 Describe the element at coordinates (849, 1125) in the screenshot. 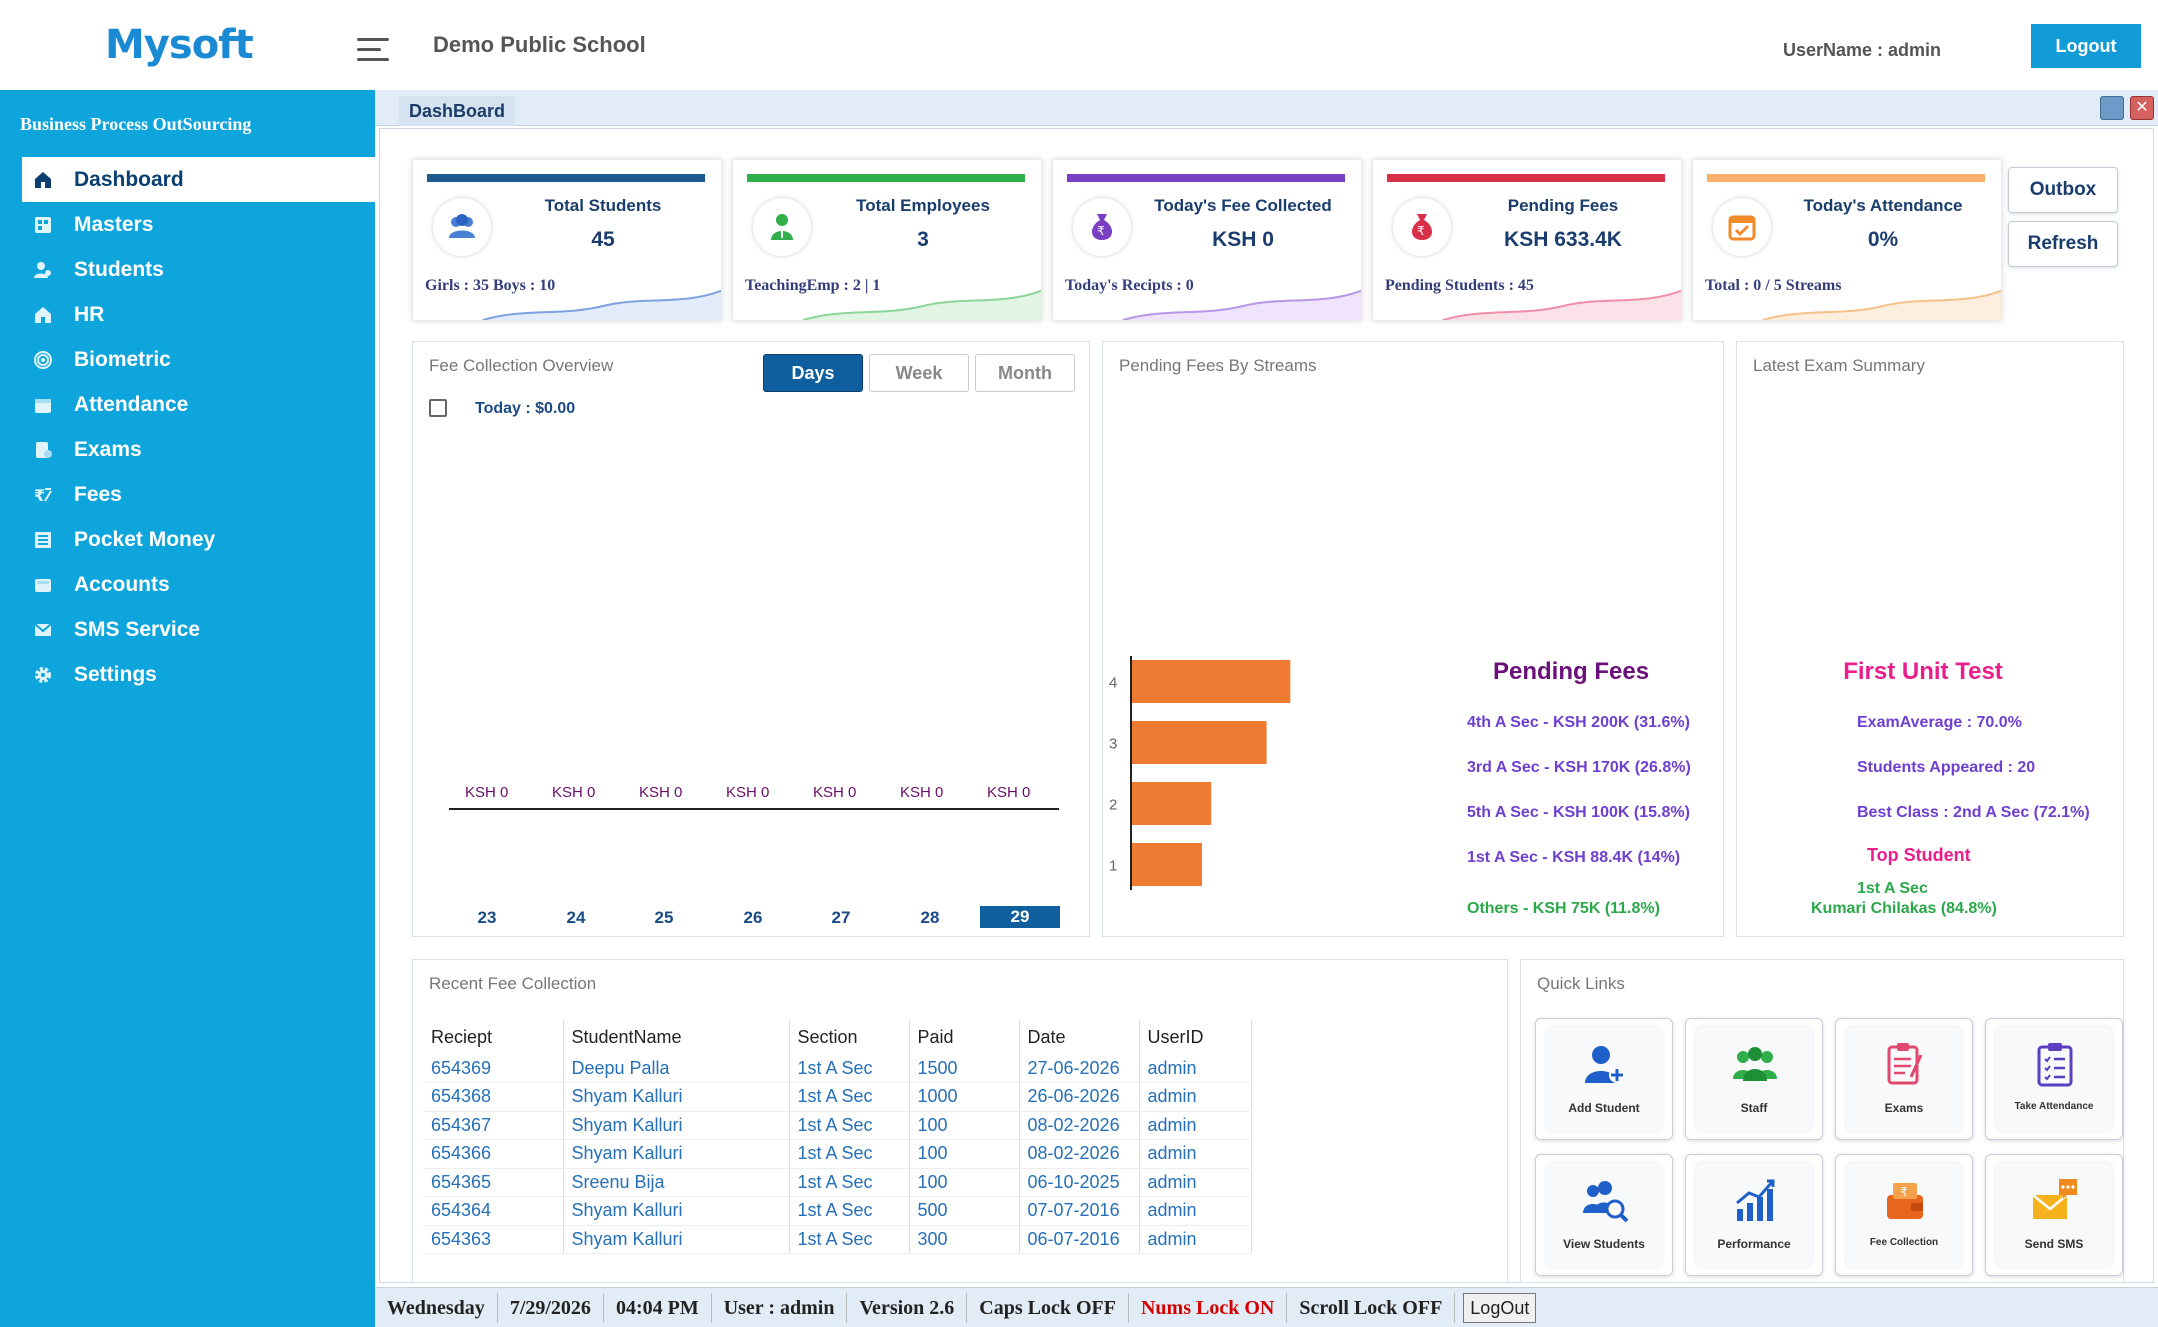

I see `cell: 1st A Sec` at that location.